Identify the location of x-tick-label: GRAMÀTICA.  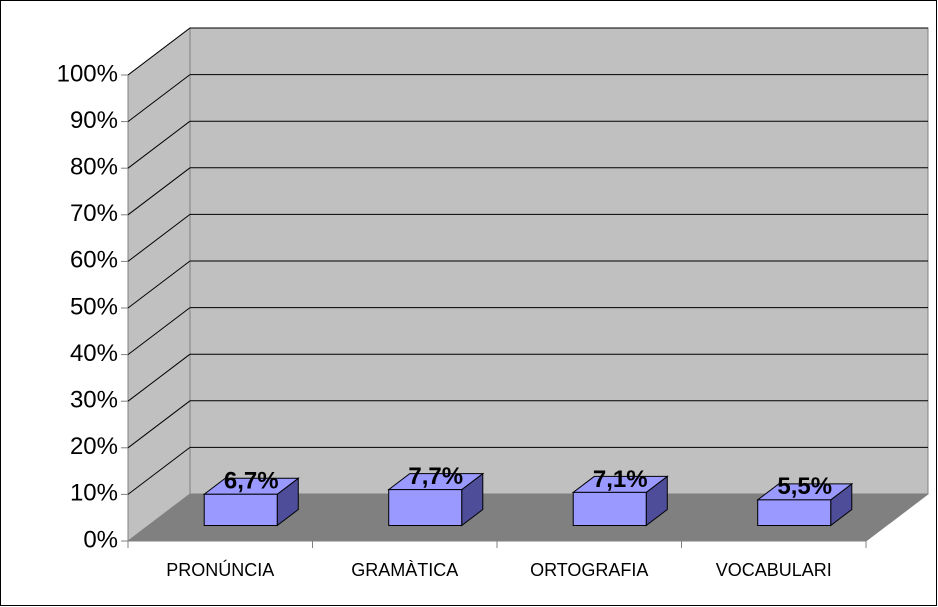
(404, 570).